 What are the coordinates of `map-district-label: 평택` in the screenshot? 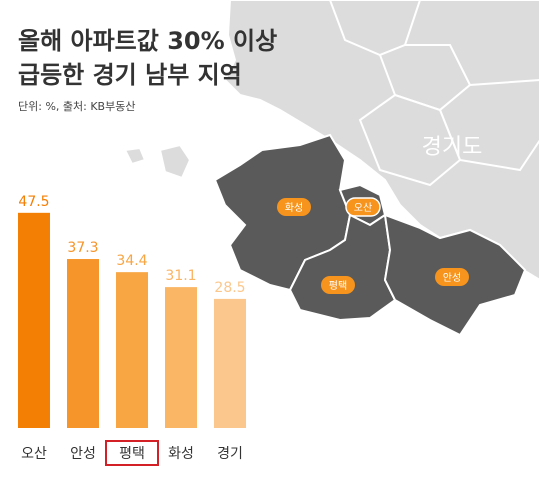 It's located at (338, 286).